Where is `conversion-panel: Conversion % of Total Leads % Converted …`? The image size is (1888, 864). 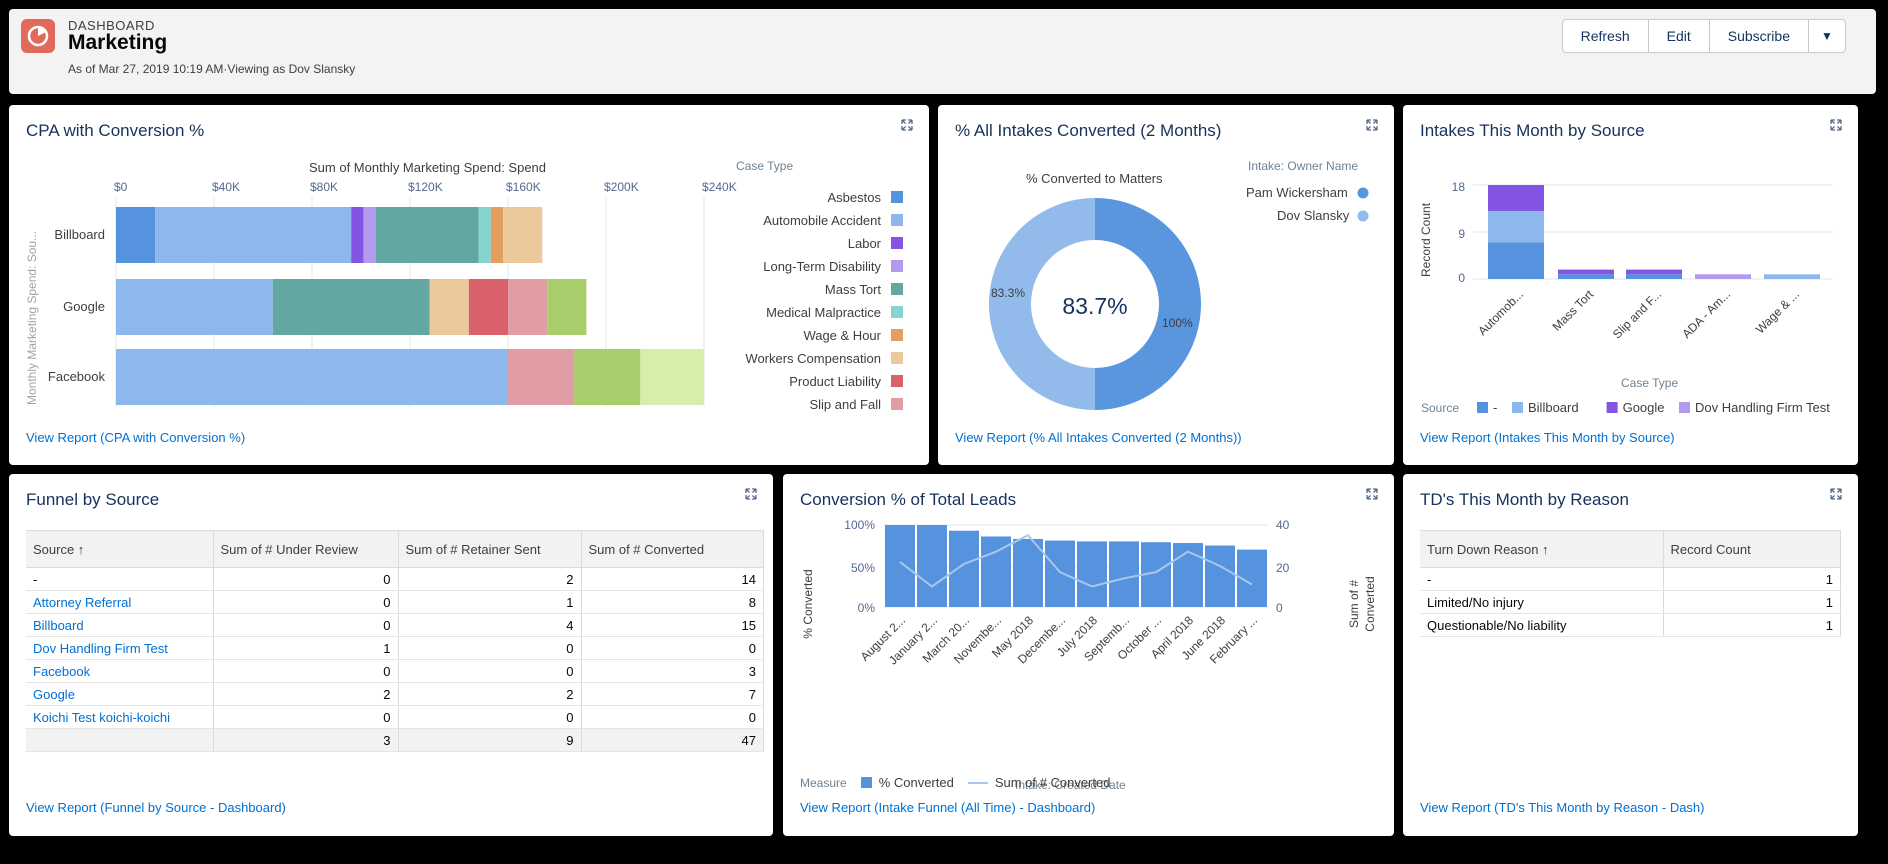
conversion-panel: Conversion % of Total Leads % Converted … is located at coordinates (1088, 655).